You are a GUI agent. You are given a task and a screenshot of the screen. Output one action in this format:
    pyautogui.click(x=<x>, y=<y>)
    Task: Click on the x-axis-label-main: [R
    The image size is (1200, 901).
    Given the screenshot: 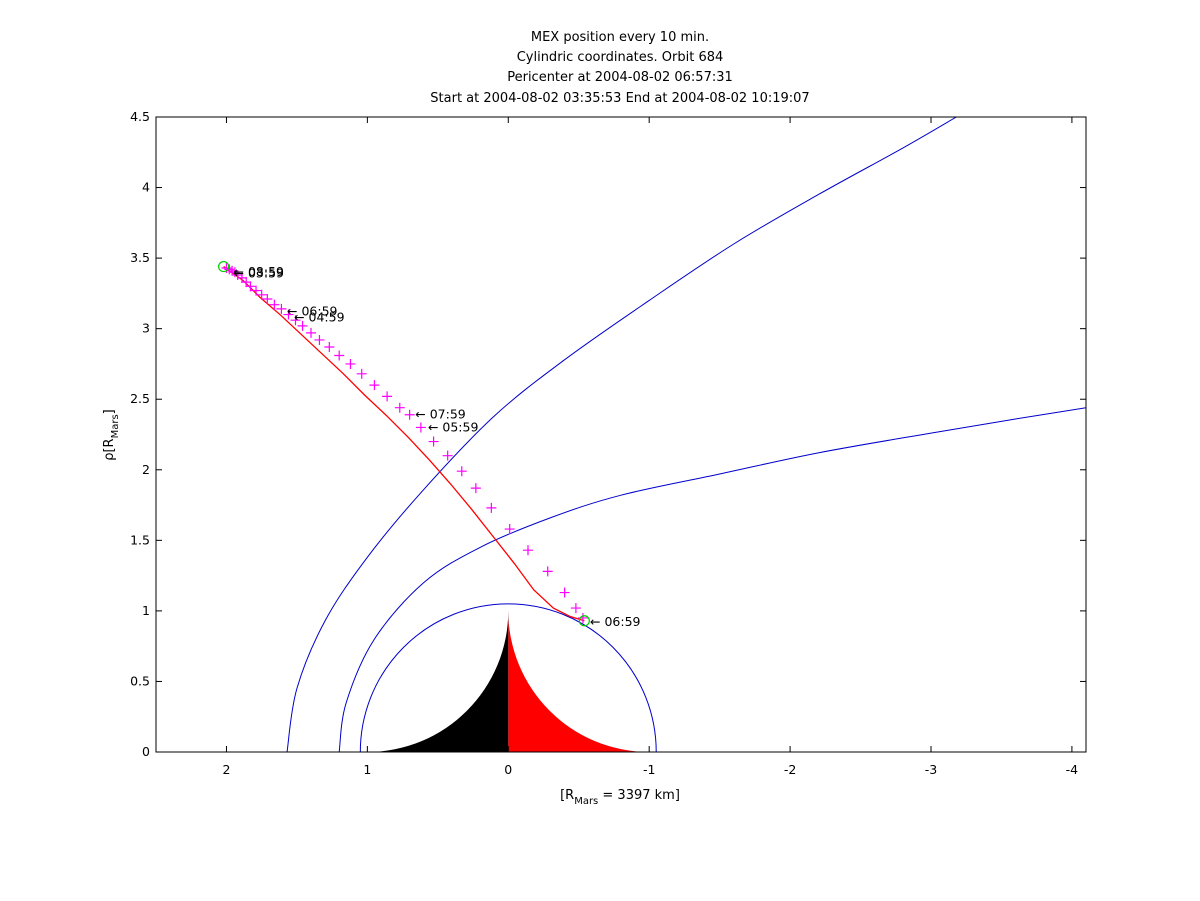 What is the action you would take?
    pyautogui.click(x=567, y=795)
    